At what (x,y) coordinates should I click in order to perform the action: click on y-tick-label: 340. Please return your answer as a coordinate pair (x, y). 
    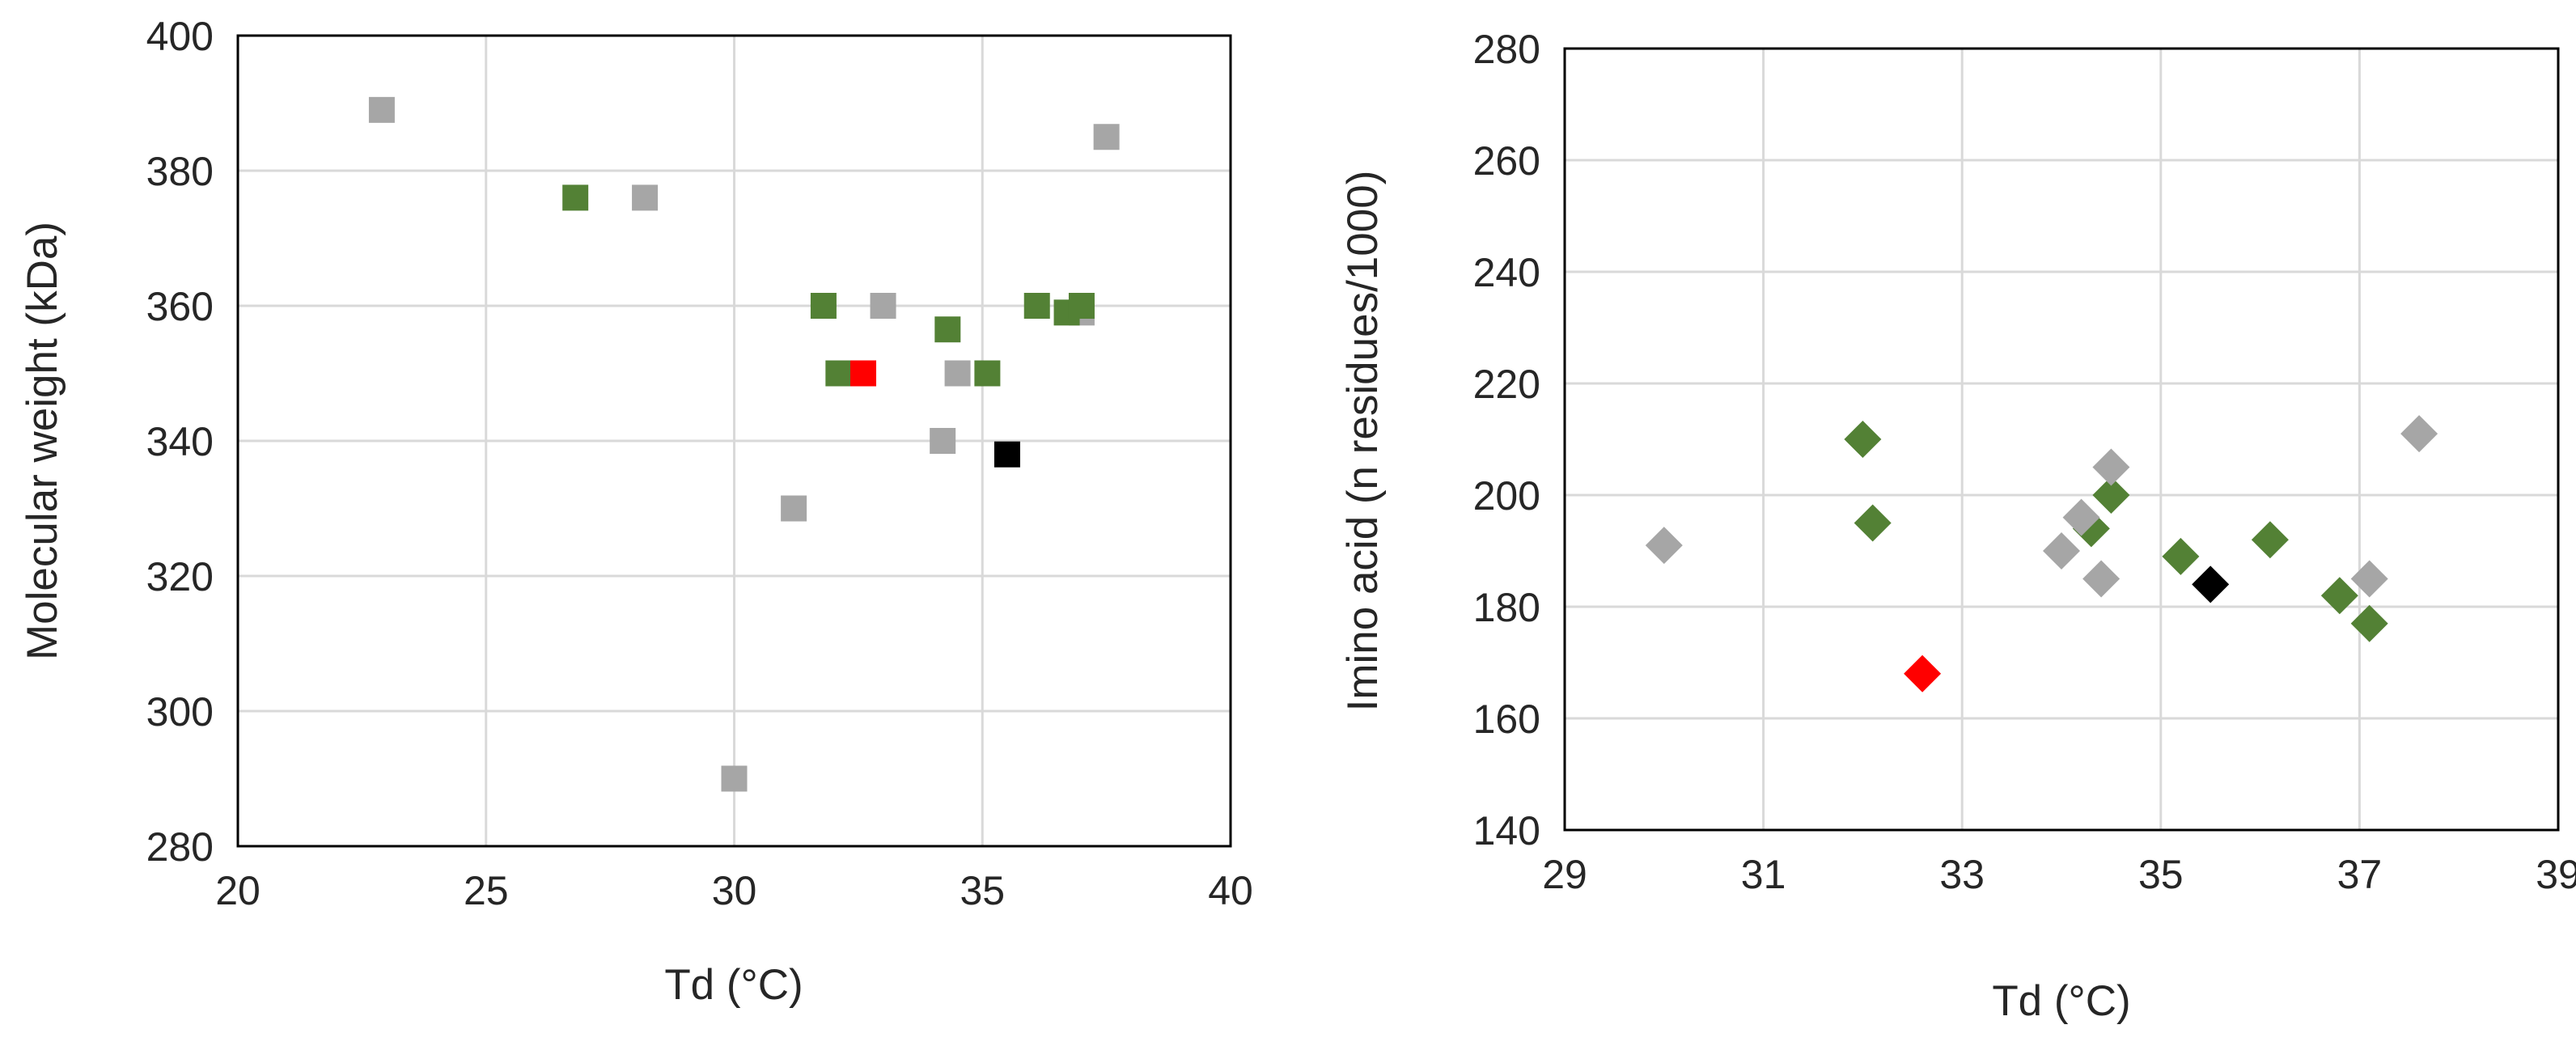
    Looking at the image, I should click on (180, 441).